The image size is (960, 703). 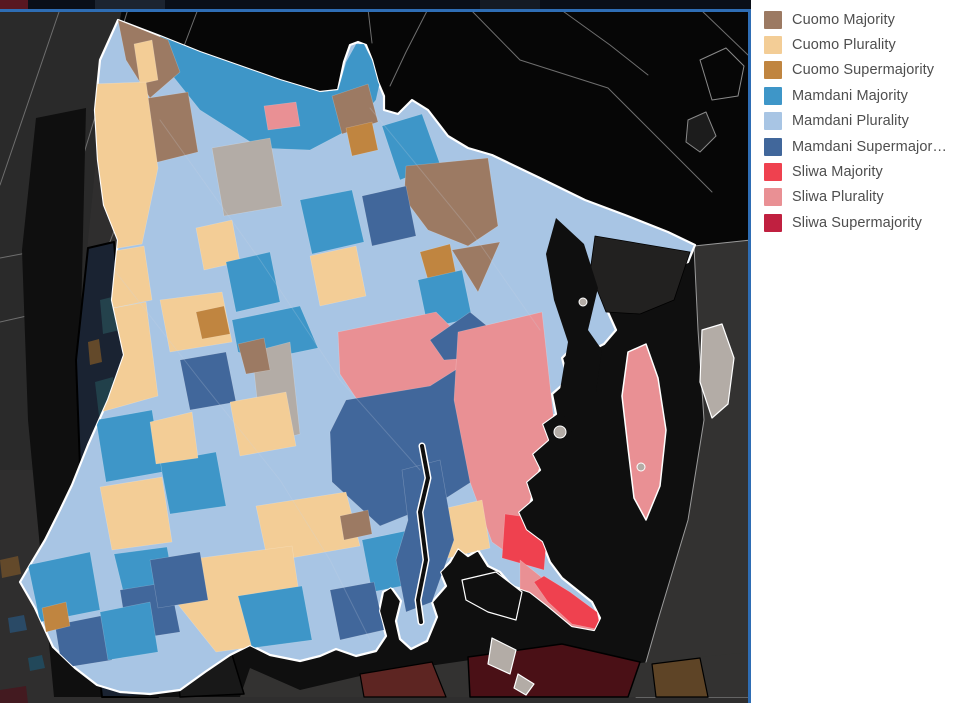 I want to click on legend-label: Mamdani Plurality, so click(x=850, y=121).